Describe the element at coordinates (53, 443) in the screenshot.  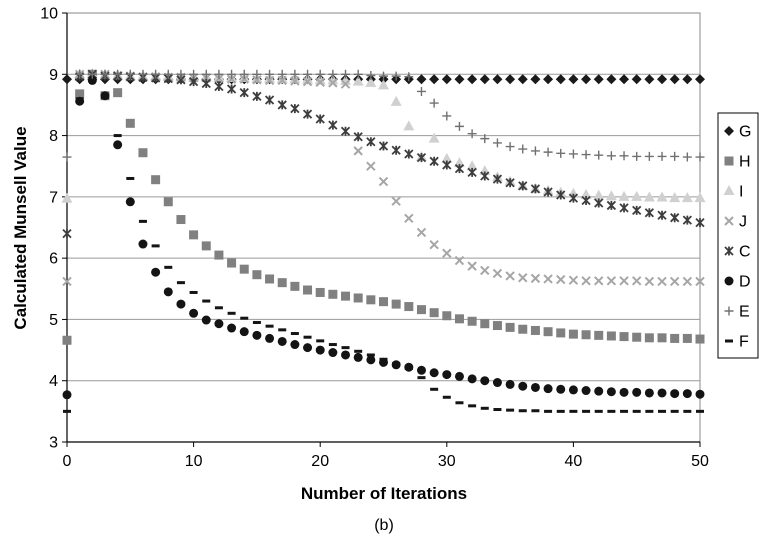
I see `y-tick-label: 3` at that location.